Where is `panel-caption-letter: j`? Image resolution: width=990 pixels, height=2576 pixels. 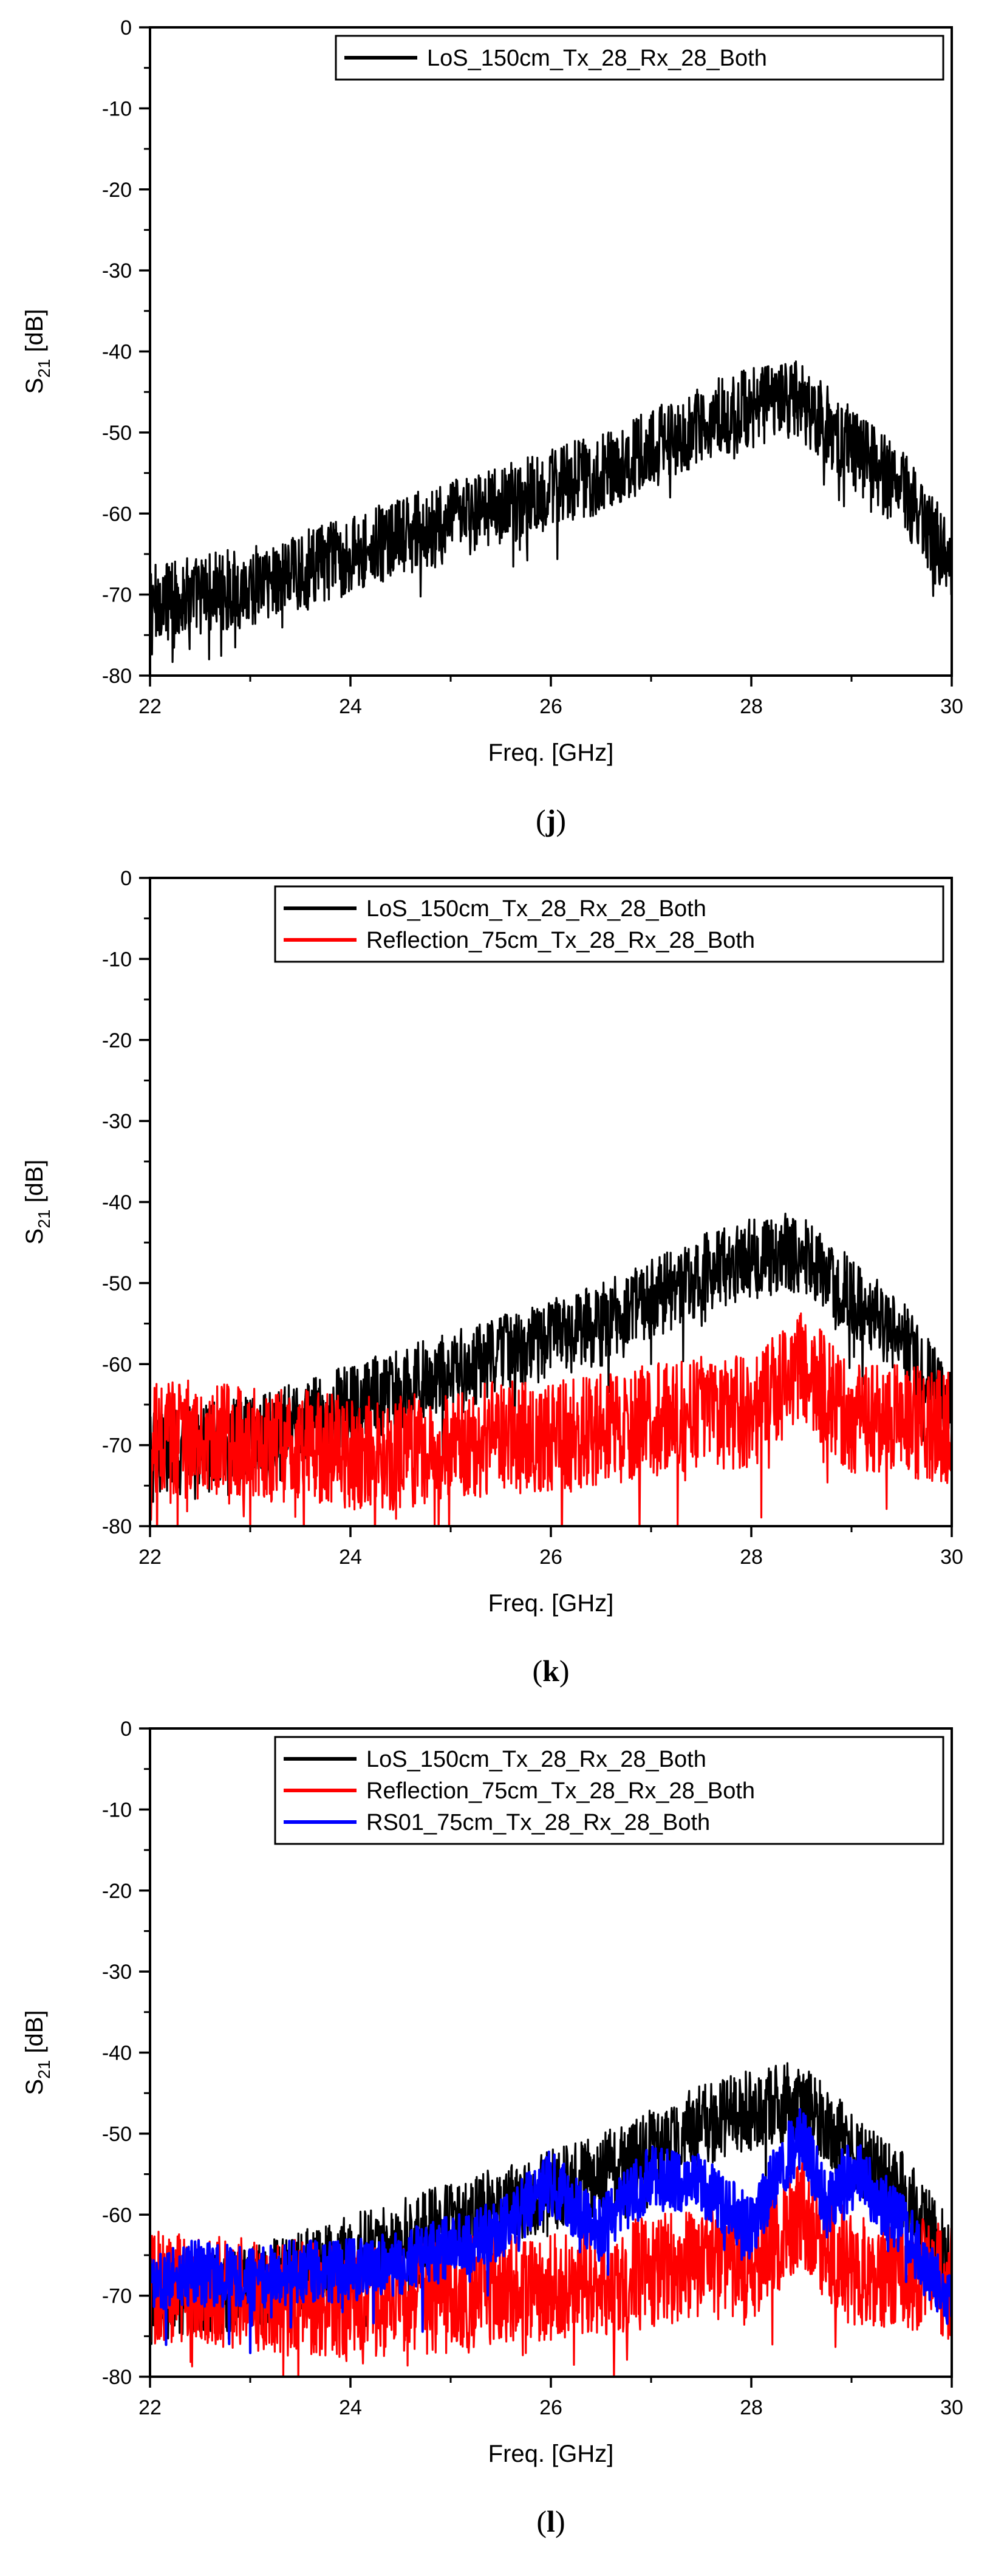 panel-caption-letter: j is located at coordinates (550, 820).